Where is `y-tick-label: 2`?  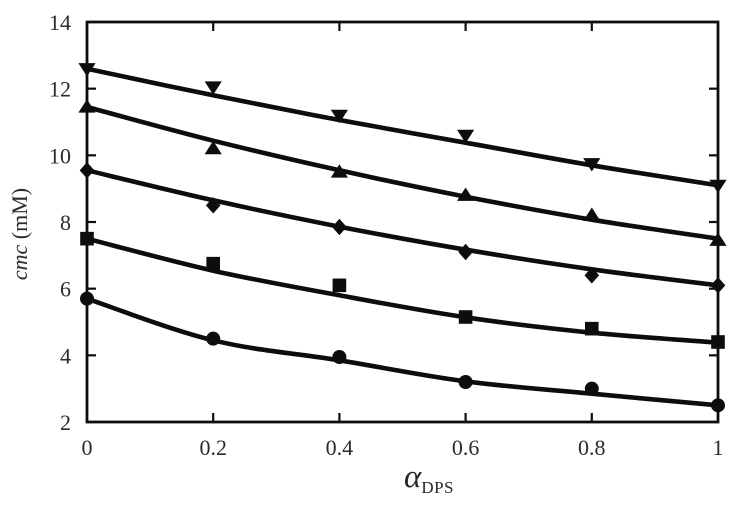 y-tick-label: 2 is located at coordinates (65, 422).